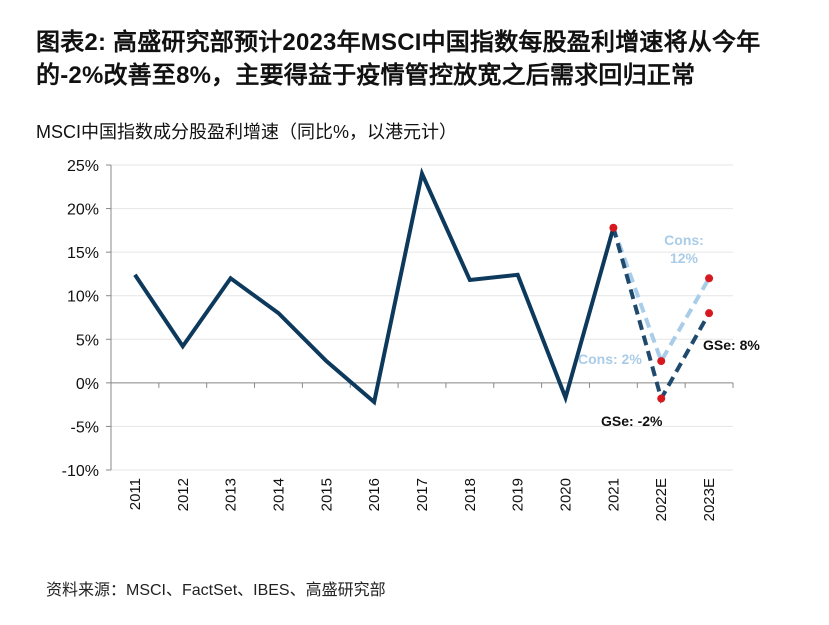 This screenshot has height=625, width=829. What do you see at coordinates (326, 494) in the screenshot?
I see `x-tick-label: 2015` at bounding box center [326, 494].